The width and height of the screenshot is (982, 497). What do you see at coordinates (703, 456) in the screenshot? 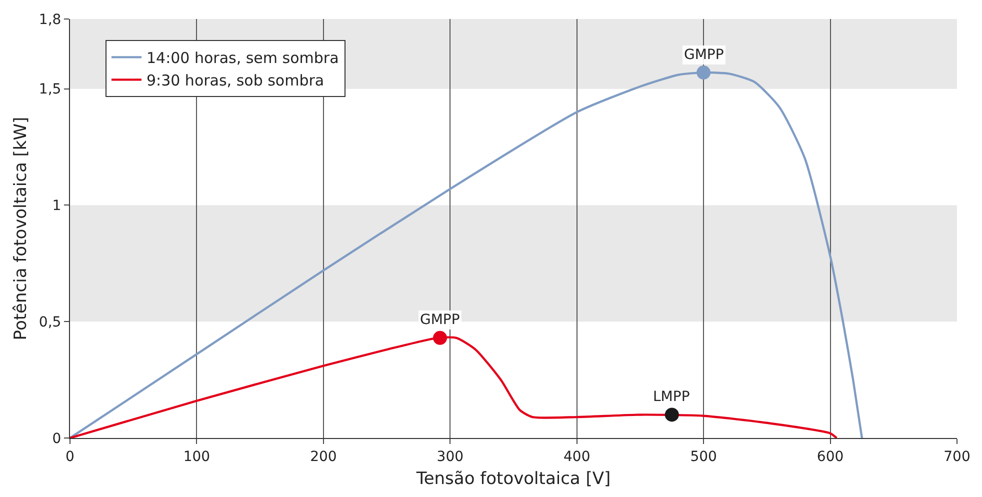
I see `x-tick-label: 500` at bounding box center [703, 456].